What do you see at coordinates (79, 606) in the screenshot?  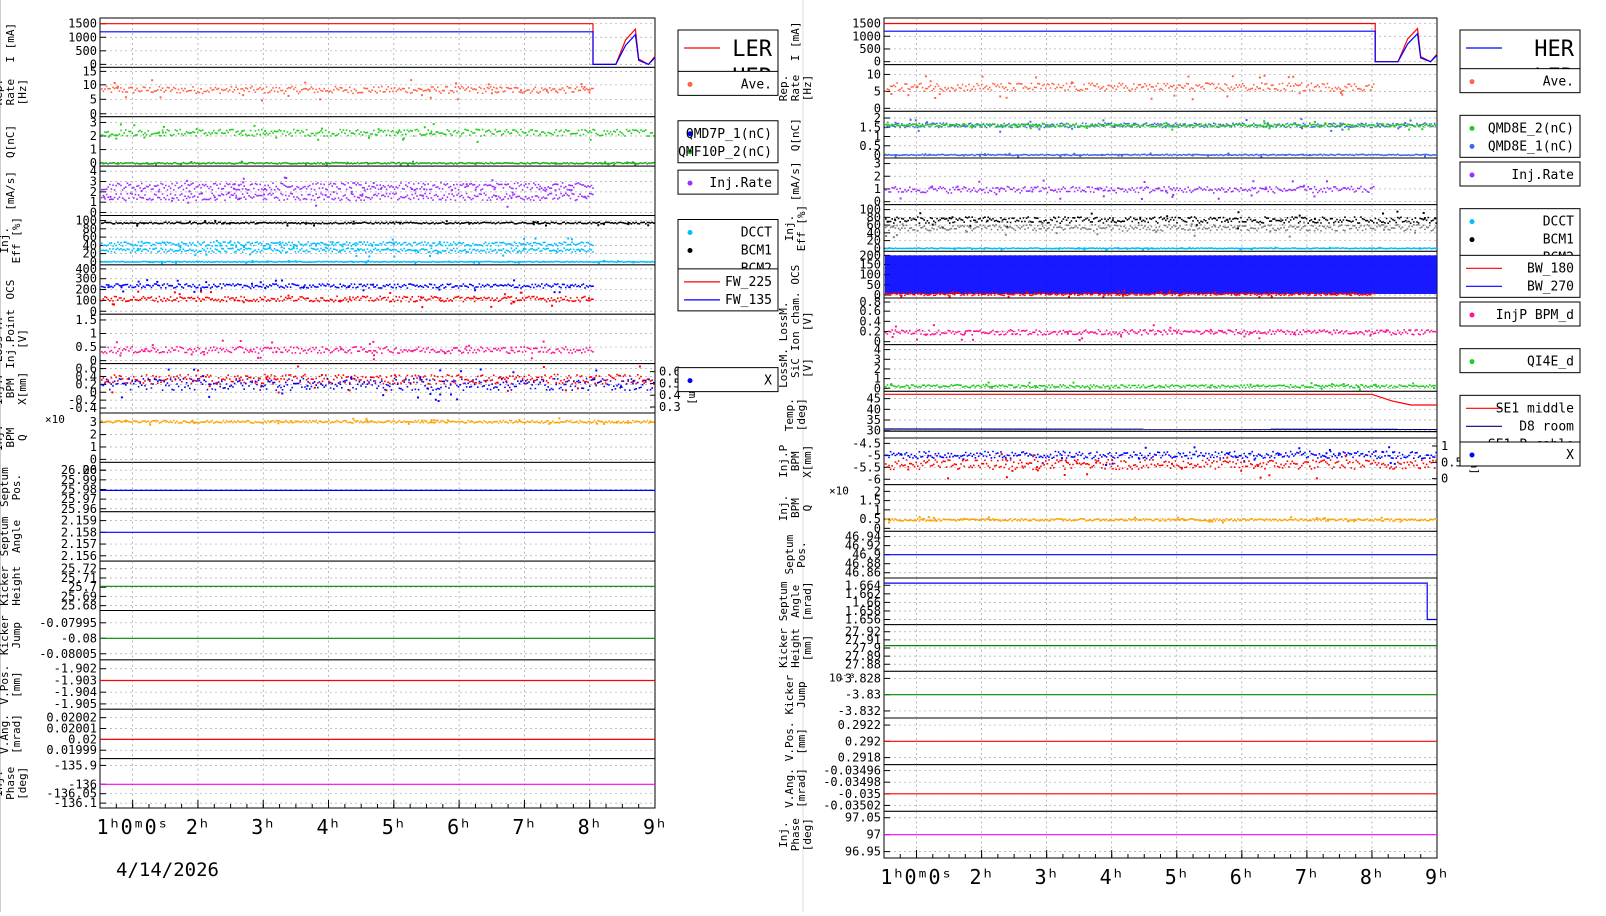 I see `y-tick-label: 25.68` at bounding box center [79, 606].